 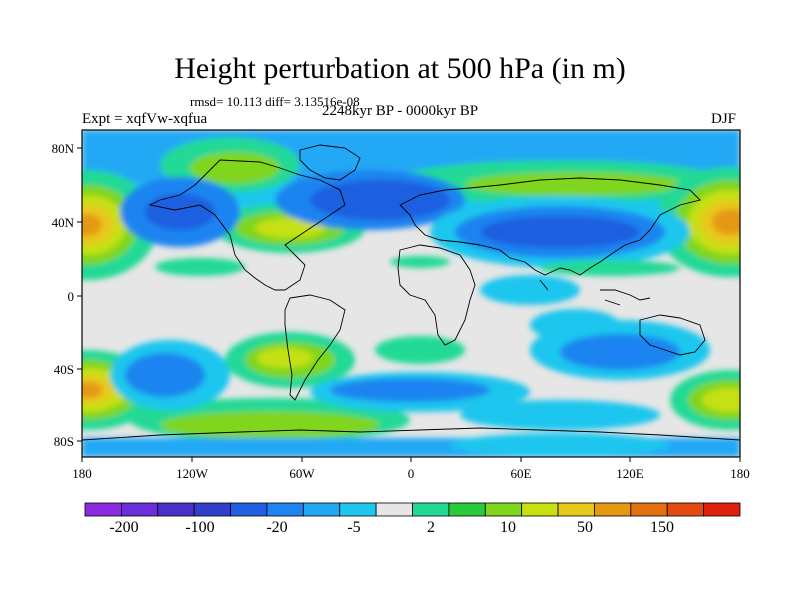 I want to click on lon-tick-label: 0, so click(x=411, y=473).